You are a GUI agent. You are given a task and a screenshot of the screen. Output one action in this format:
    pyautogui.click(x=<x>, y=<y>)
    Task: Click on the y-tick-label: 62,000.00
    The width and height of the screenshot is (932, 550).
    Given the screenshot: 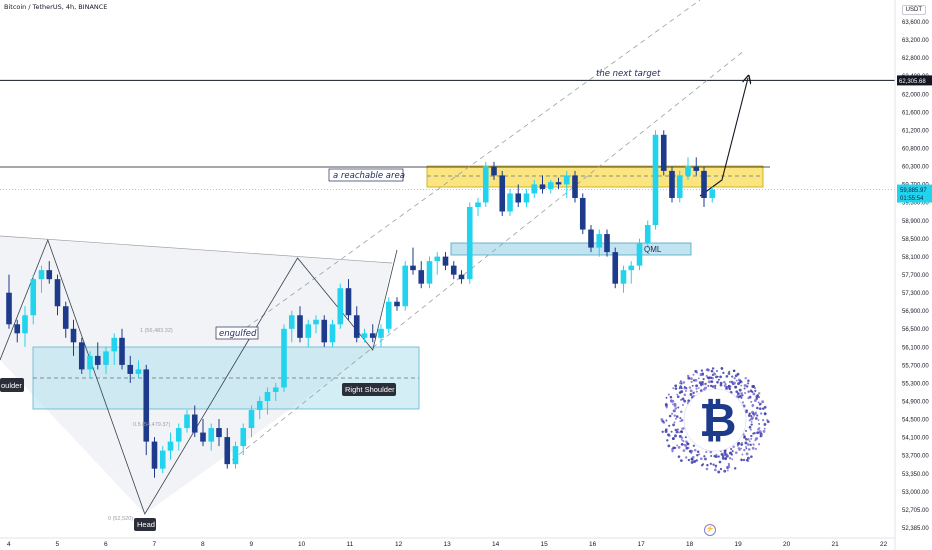 What is the action you would take?
    pyautogui.click(x=915, y=95)
    